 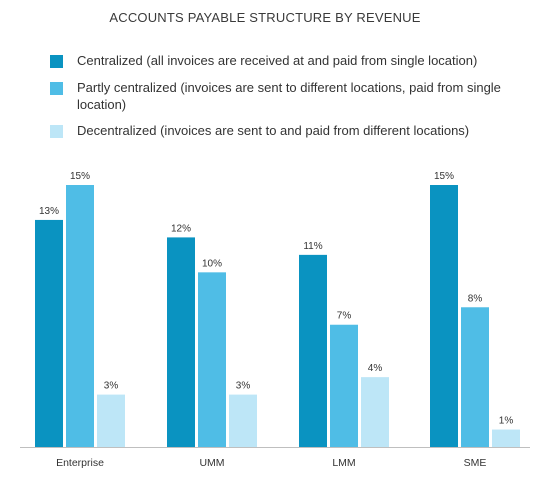 What do you see at coordinates (444, 176) in the screenshot?
I see `data-label-sme-s0: 15%` at bounding box center [444, 176].